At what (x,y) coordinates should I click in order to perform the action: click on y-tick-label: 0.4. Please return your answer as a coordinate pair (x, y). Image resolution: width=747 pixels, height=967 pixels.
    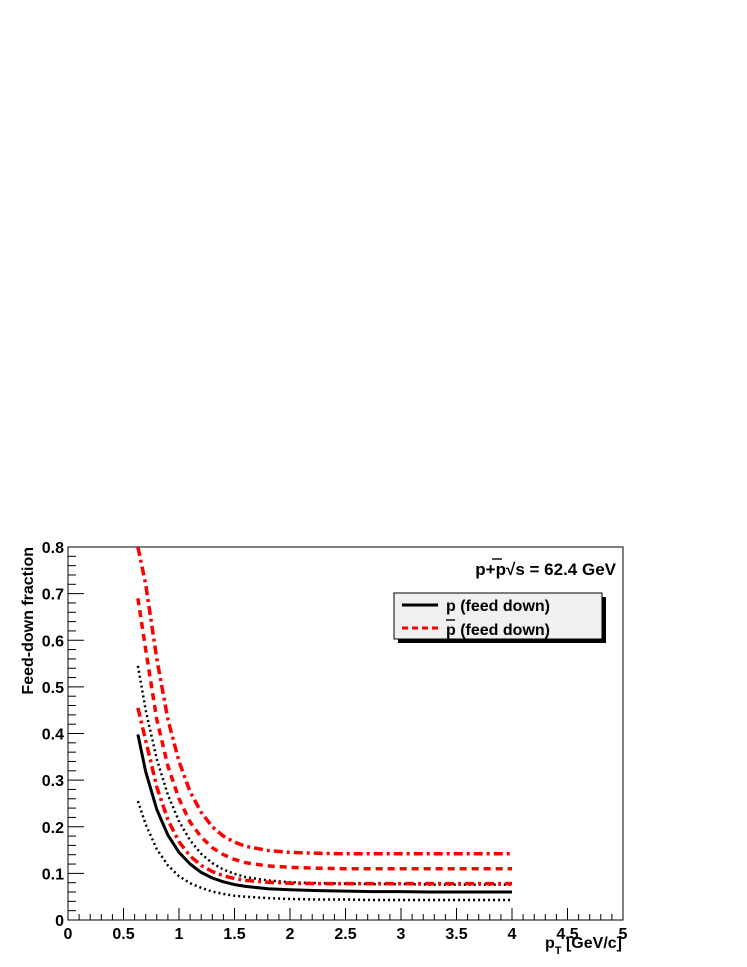
    Looking at the image, I should click on (53, 735).